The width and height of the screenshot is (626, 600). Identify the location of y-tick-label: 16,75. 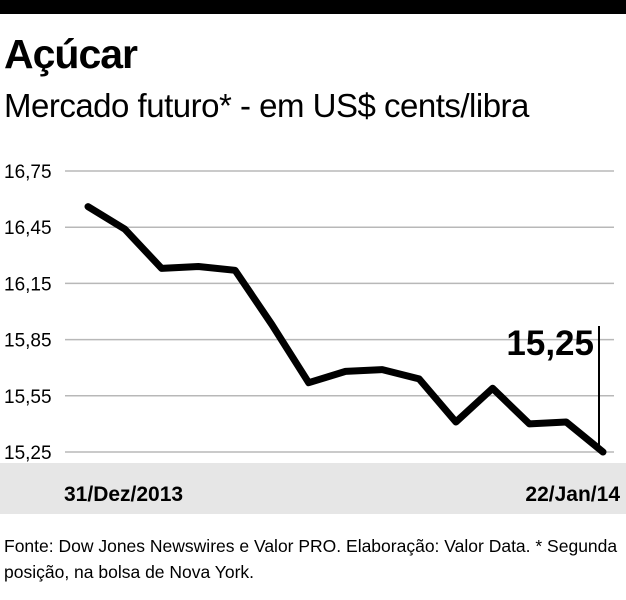
(28, 172).